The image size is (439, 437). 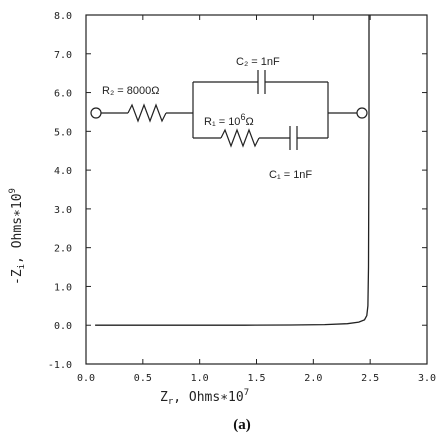 What do you see at coordinates (200, 378) in the screenshot?
I see `x-tick-label: 1.0` at bounding box center [200, 378].